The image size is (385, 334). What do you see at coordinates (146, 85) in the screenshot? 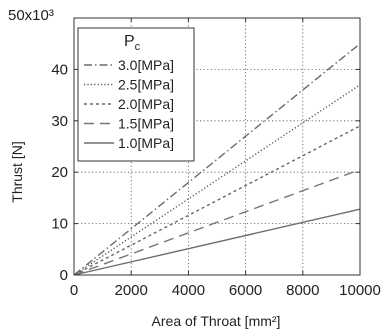
I see `legend-entry-label: 2.5[MPa]` at bounding box center [146, 85].